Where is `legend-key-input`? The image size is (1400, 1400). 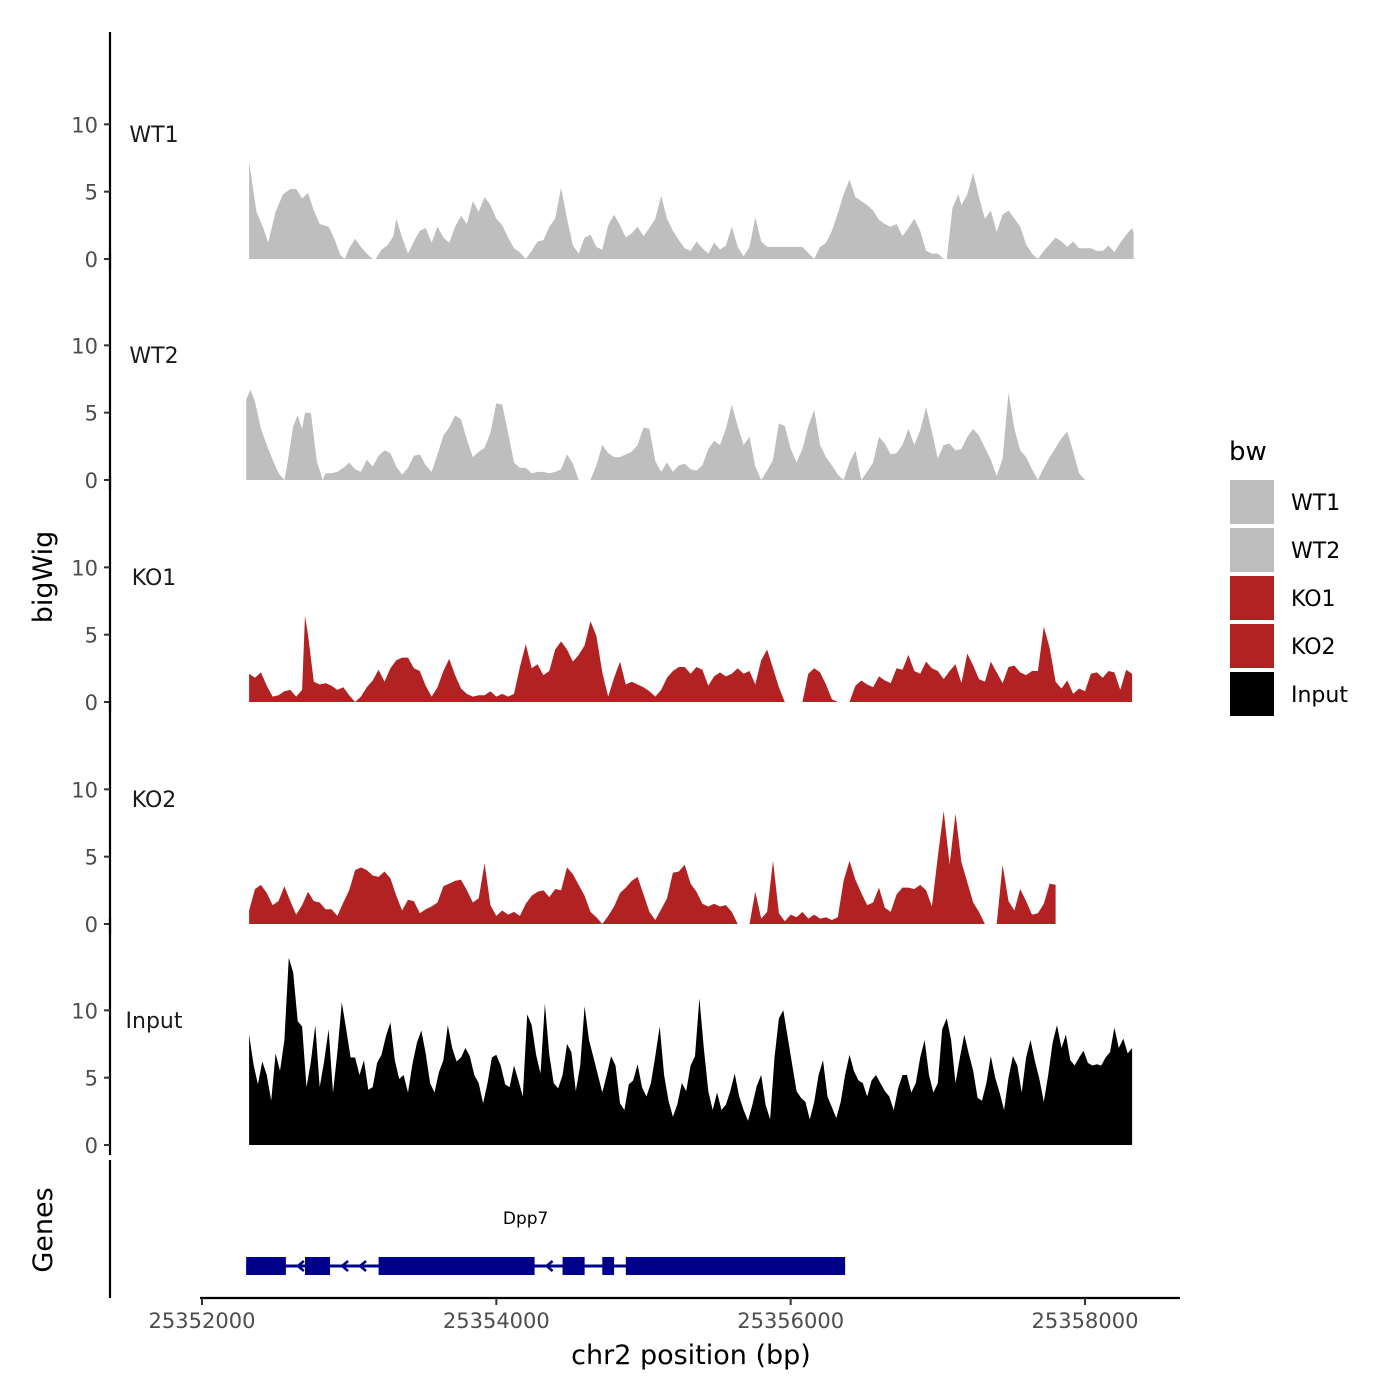 legend-key-input is located at coordinates (1252, 694).